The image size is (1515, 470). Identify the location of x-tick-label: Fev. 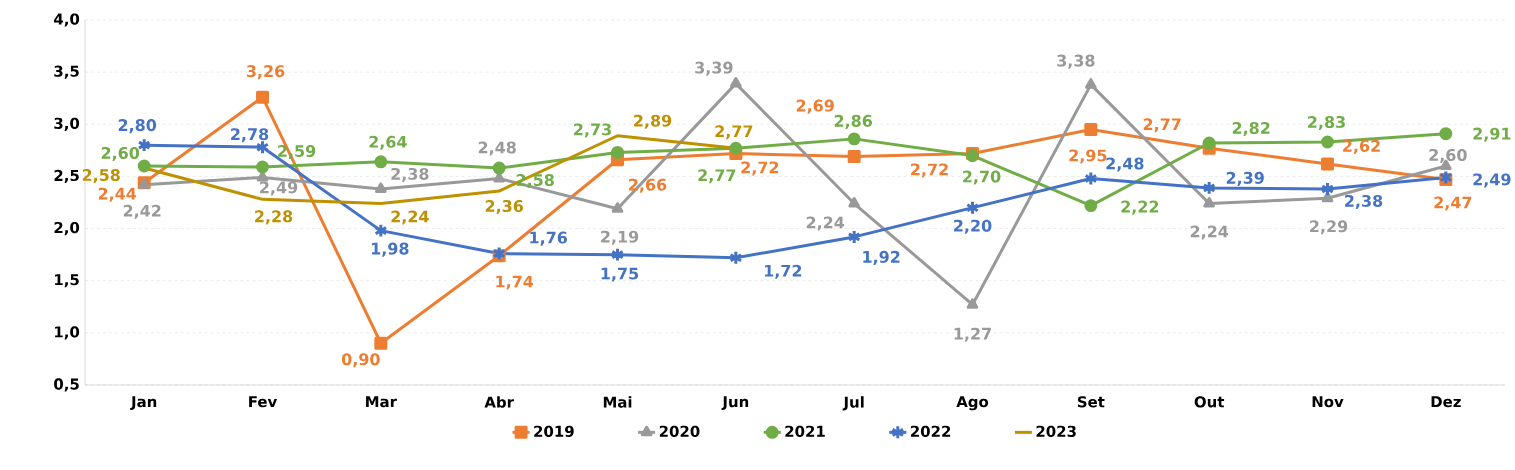
(263, 402).